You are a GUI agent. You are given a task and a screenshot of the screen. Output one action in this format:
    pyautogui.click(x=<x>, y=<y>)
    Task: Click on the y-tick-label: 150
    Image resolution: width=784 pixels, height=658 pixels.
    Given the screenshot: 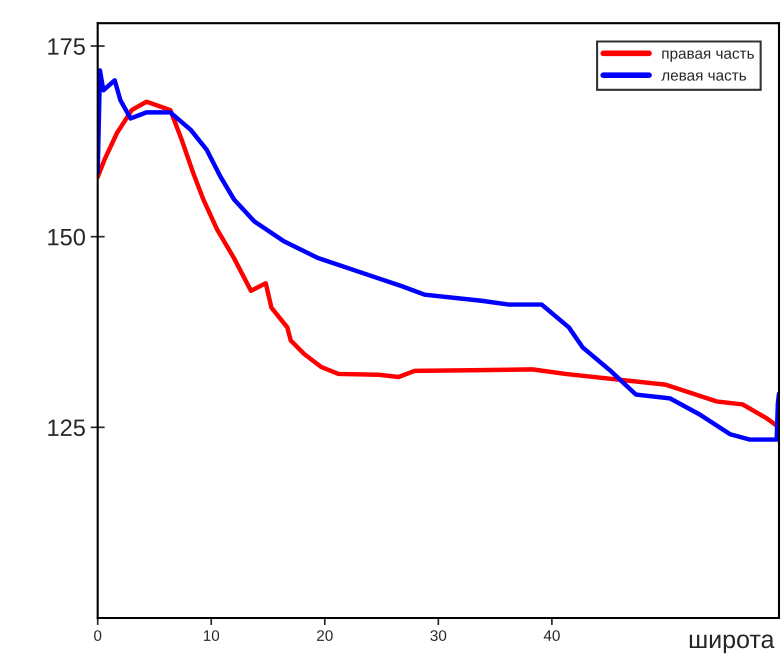 What is the action you would take?
    pyautogui.click(x=66, y=237)
    